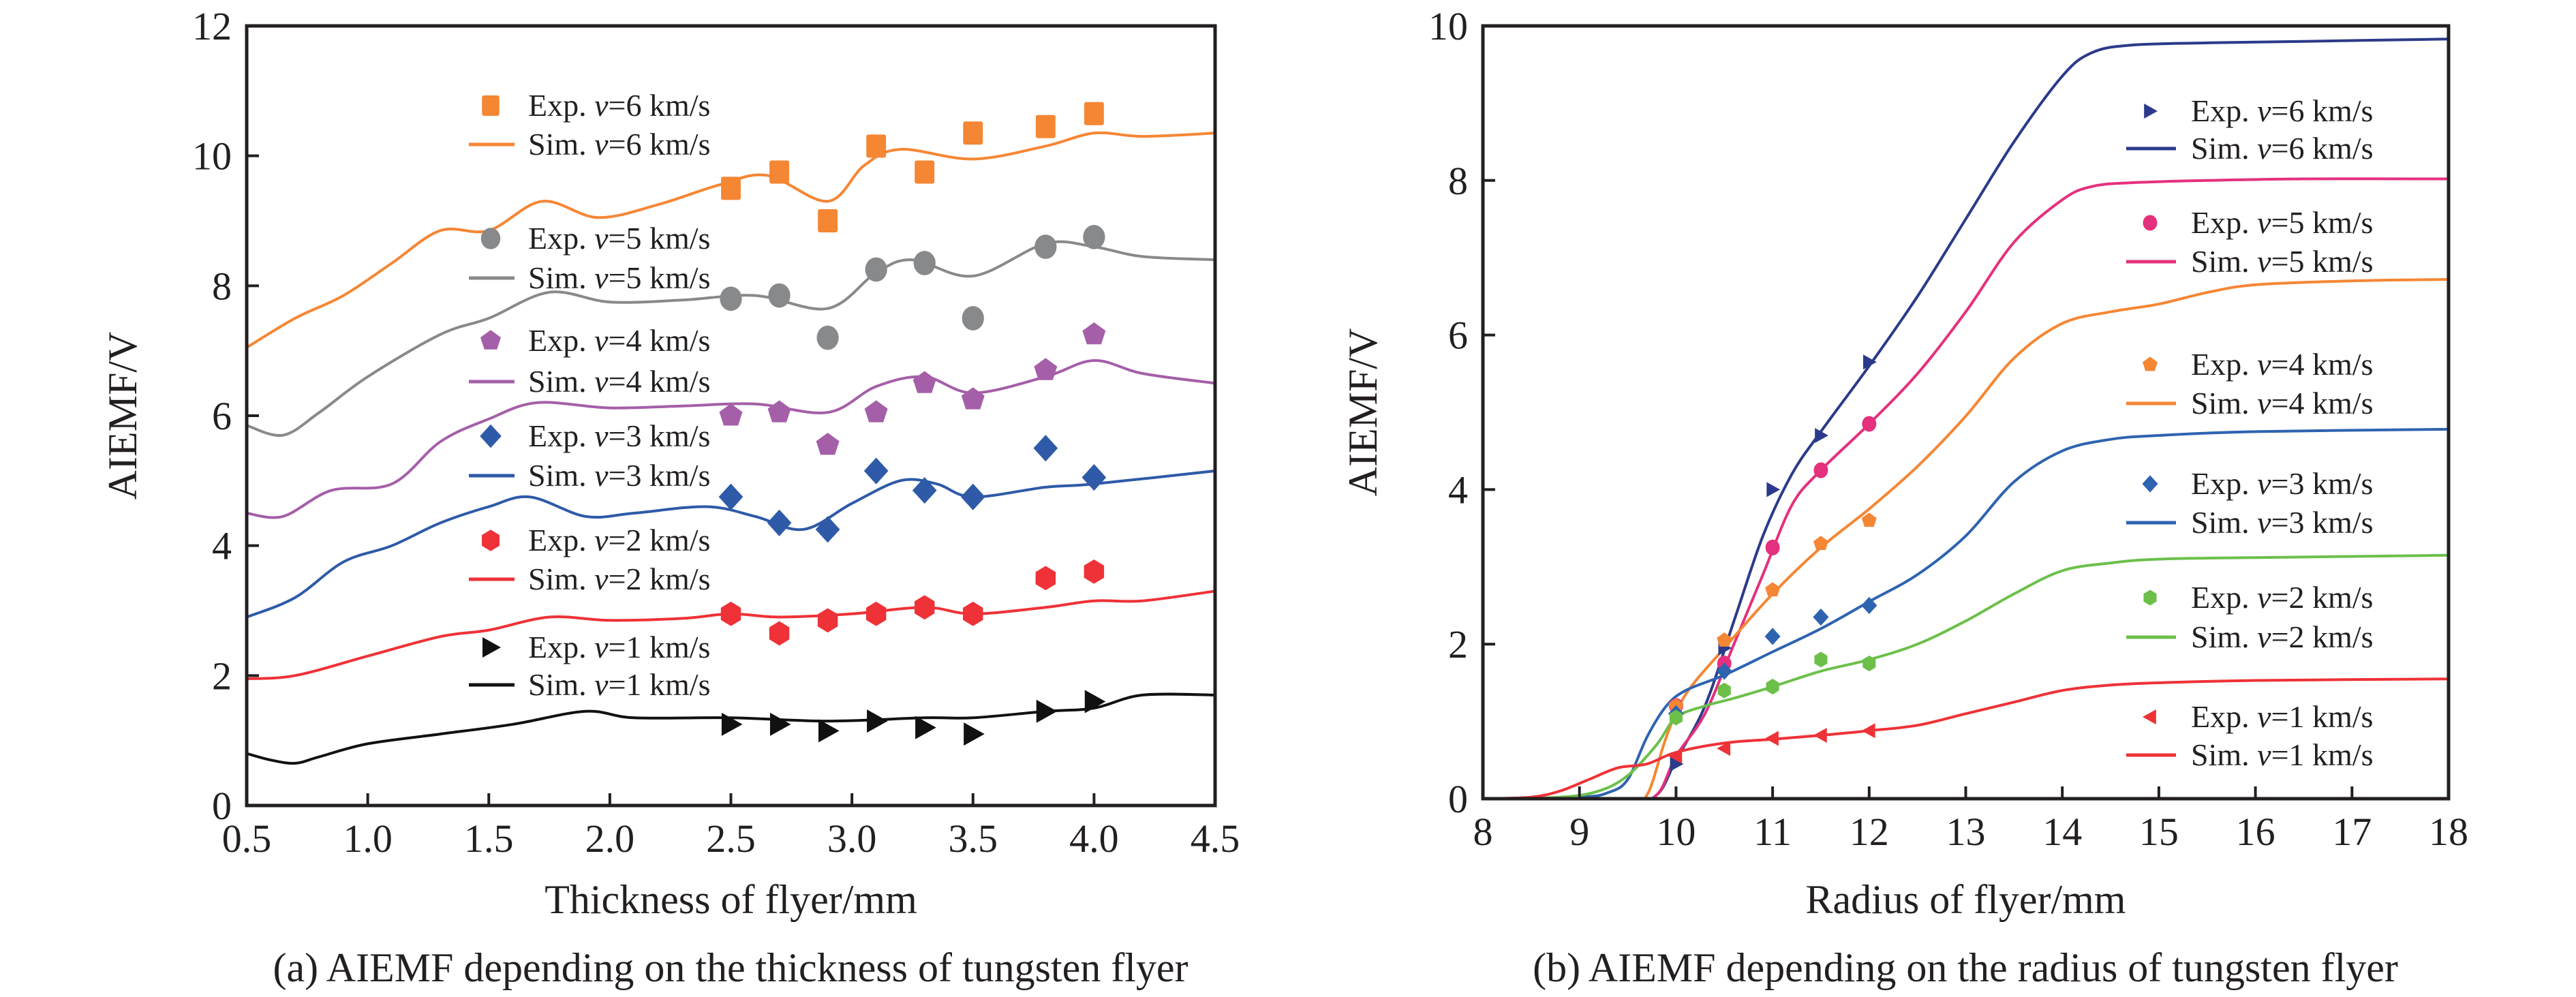  What do you see at coordinates (619, 684) in the screenshot?
I see `legend-label-sim: Sim. v=1 km/s` at bounding box center [619, 684].